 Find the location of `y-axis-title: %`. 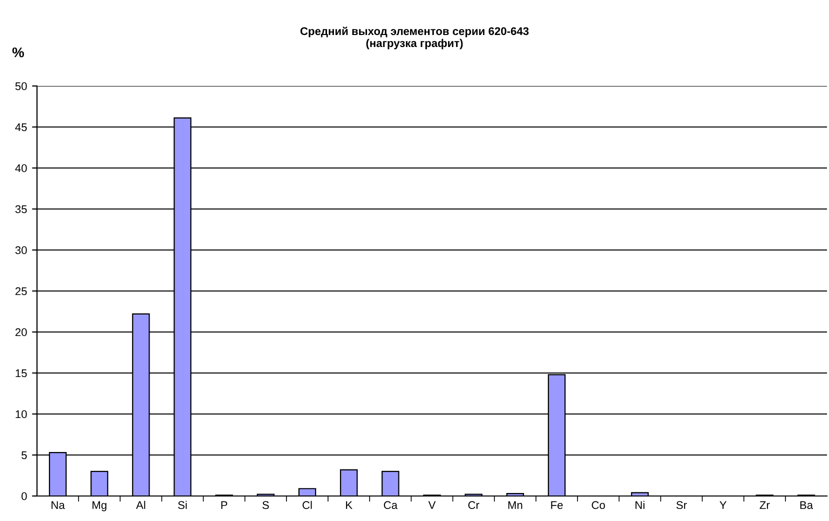

y-axis-title: % is located at coordinates (18, 52).